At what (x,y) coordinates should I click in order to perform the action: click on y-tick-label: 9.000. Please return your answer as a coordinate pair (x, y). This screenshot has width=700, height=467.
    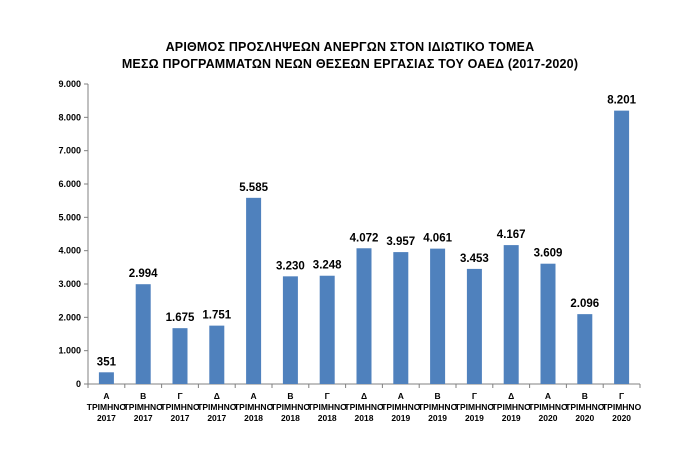
    Looking at the image, I should click on (69, 84).